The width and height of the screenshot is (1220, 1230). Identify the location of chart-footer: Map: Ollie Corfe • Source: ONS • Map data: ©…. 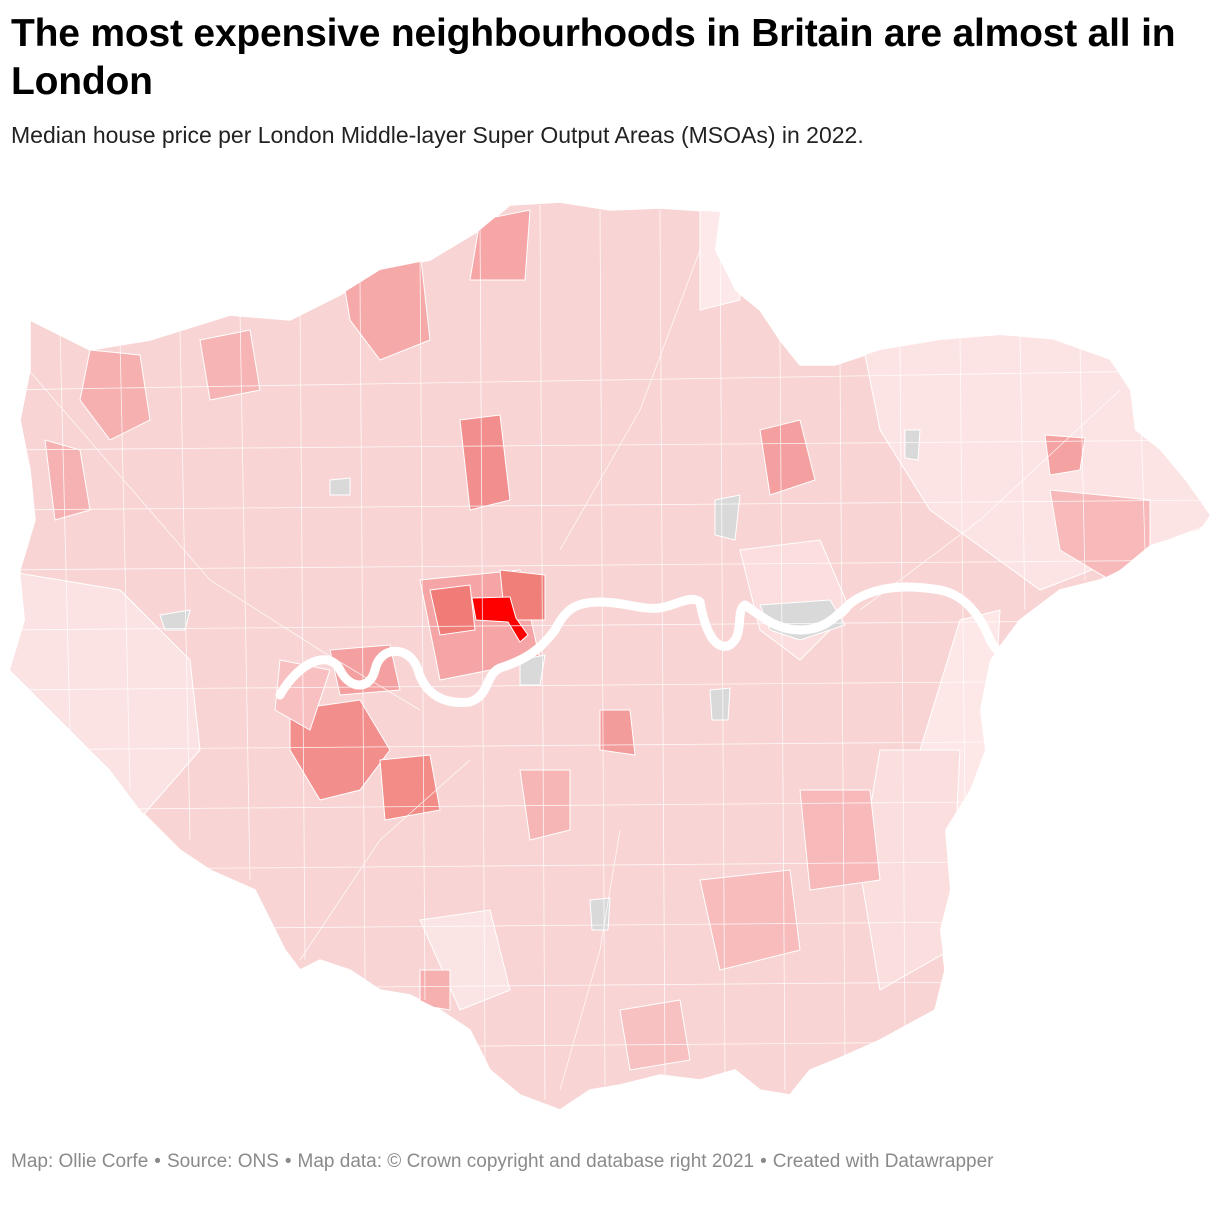
(502, 1162).